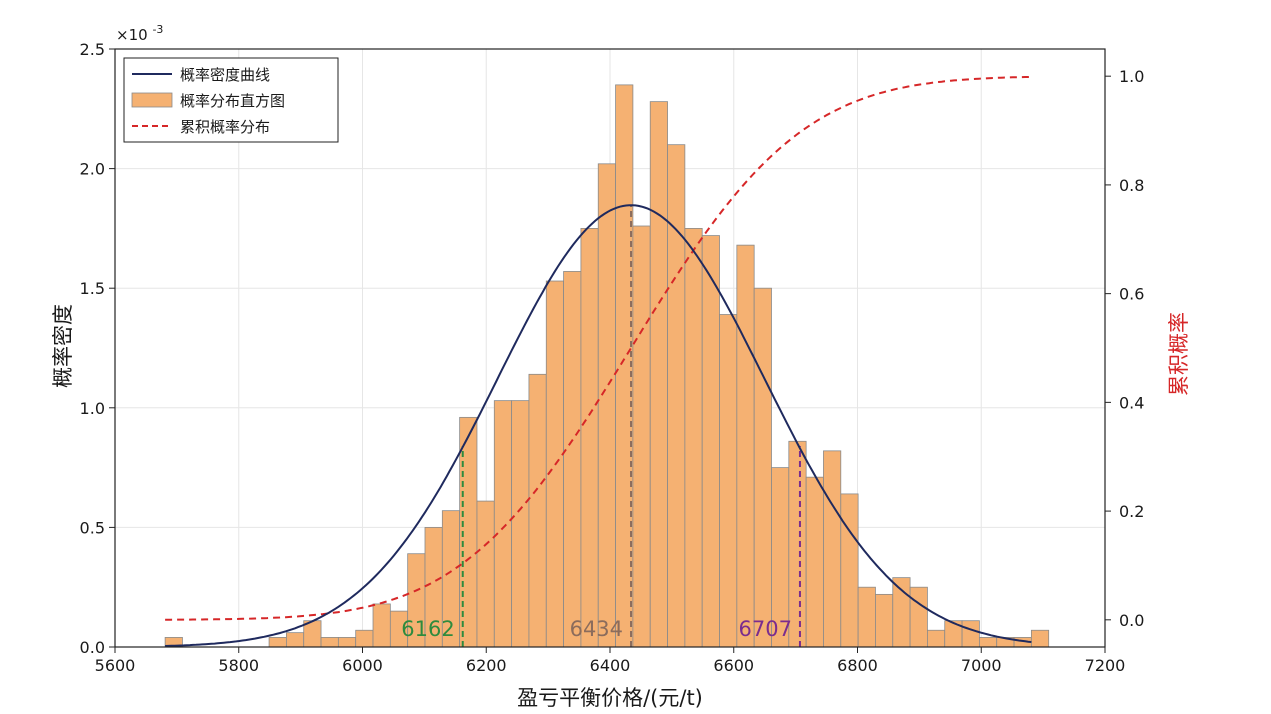 The height and width of the screenshot is (714, 1271). What do you see at coordinates (92, 527) in the screenshot?
I see `y-left-tick-label: 0.5` at bounding box center [92, 527].